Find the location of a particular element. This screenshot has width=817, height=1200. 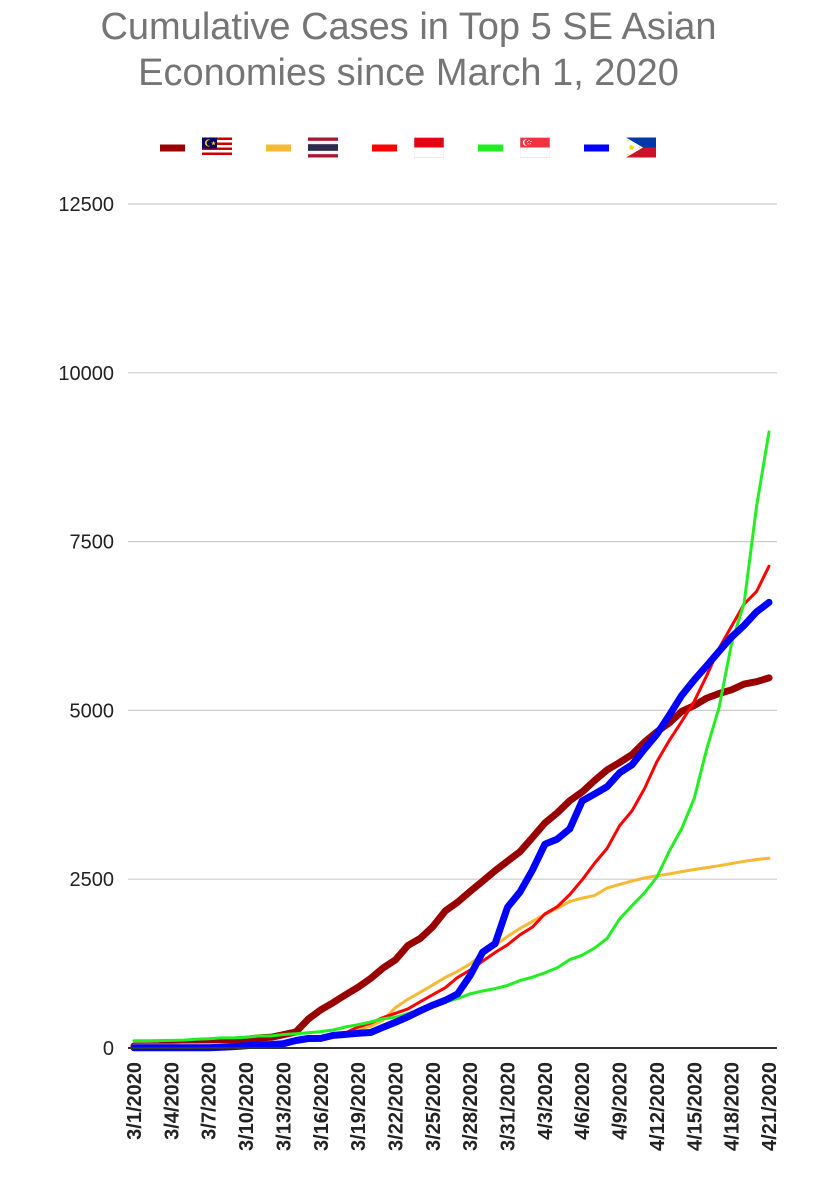

x-tick-label: 4/12/2020 is located at coordinates (658, 1106).